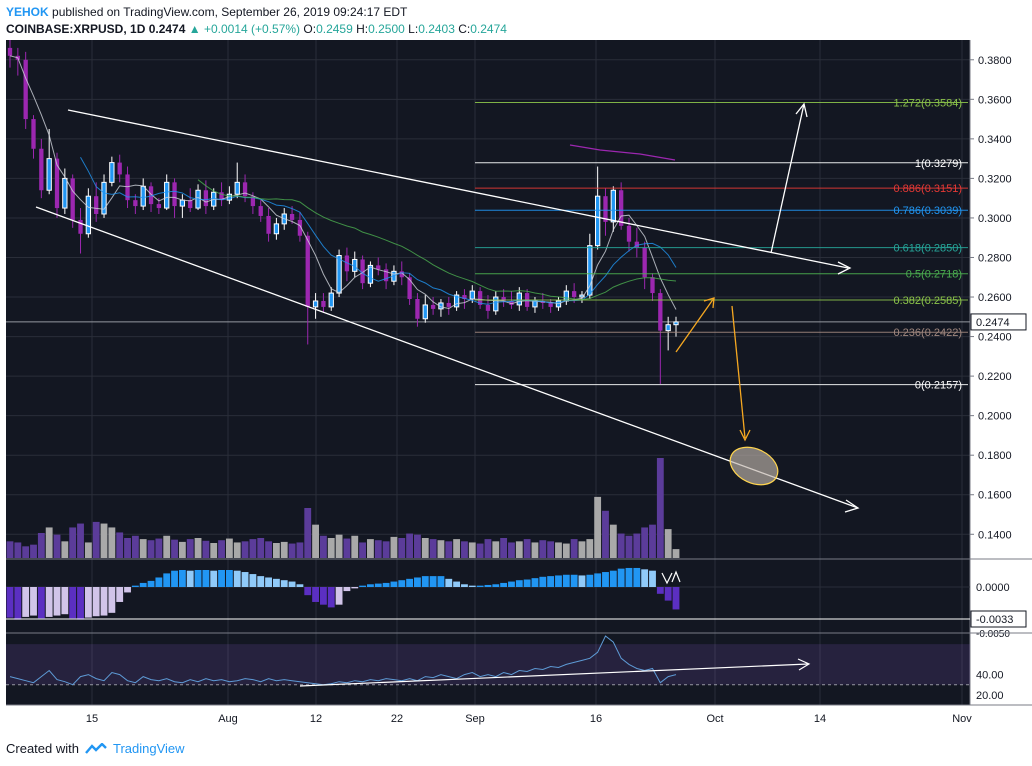  Describe the element at coordinates (96, 748) in the screenshot. I see `tradingview-logo-icon` at that location.